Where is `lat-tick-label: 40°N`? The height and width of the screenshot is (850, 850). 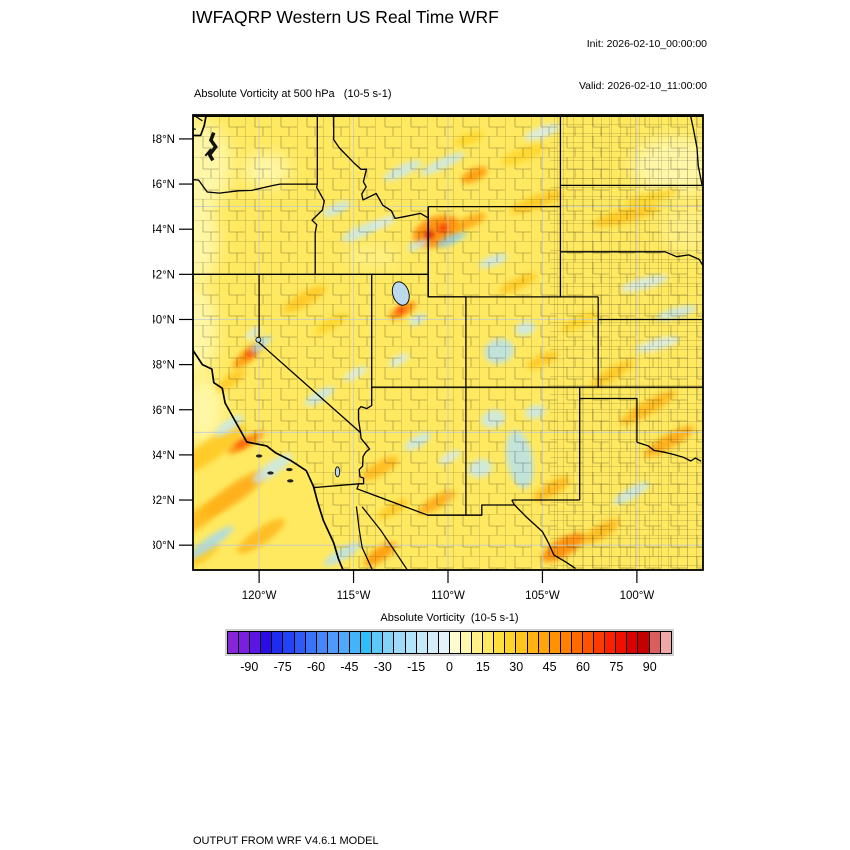
lat-tick-label: 40°N is located at coordinates (164, 321).